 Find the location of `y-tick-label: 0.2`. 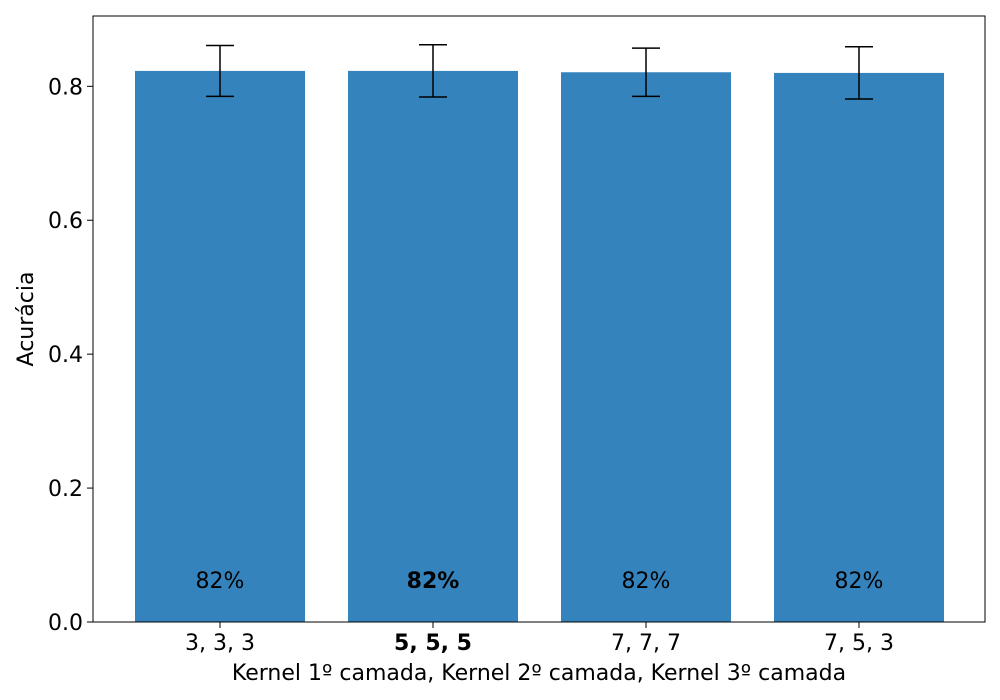

y-tick-label: 0.2 is located at coordinates (65, 489).